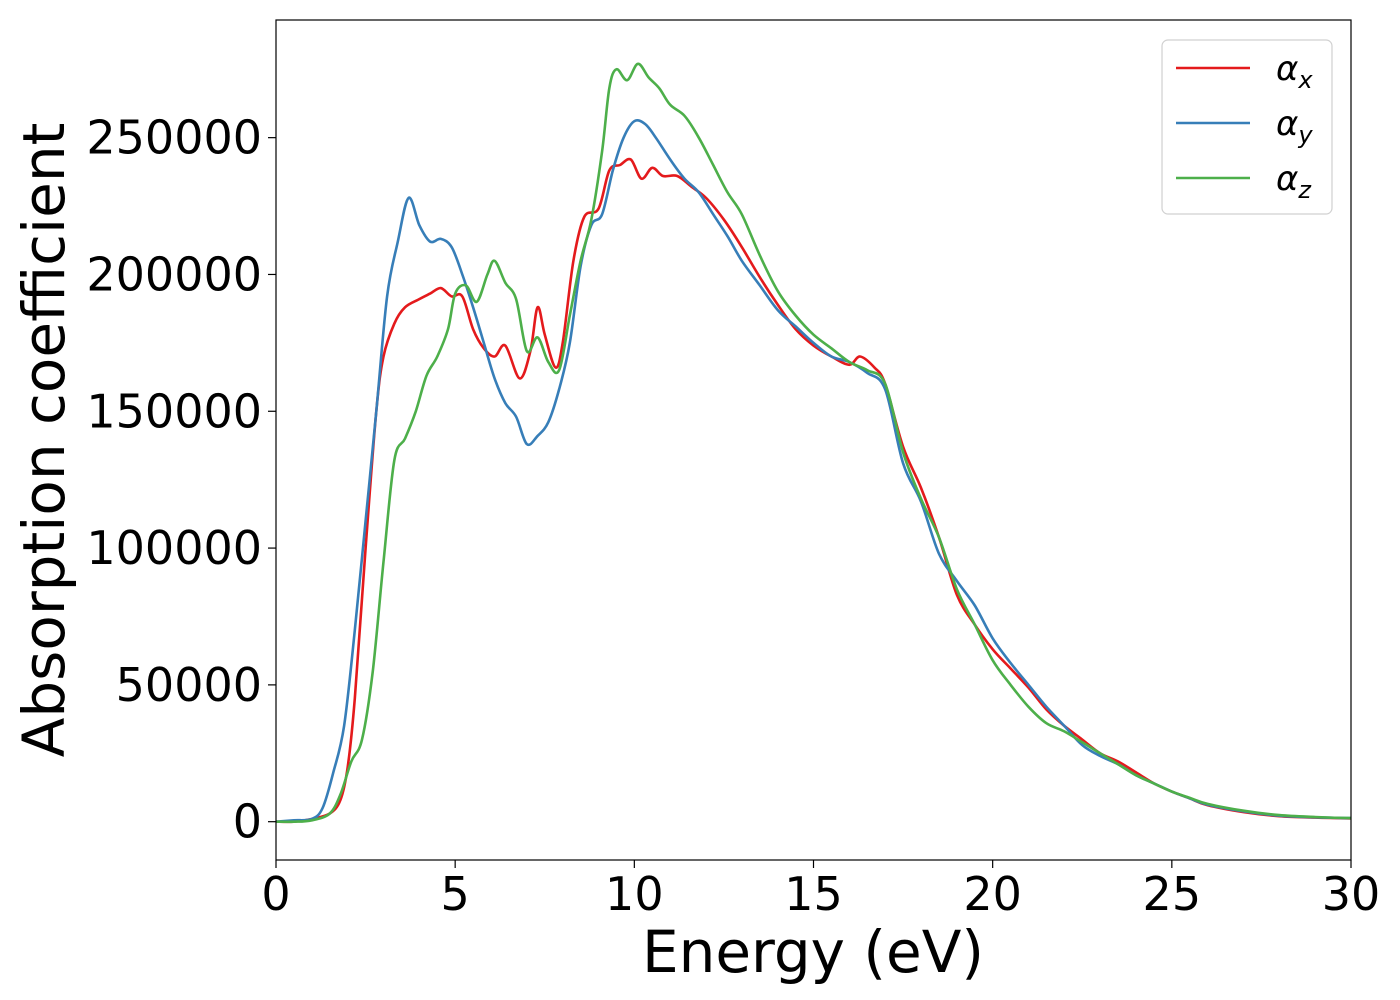 The width and height of the screenshot is (1400, 1000). What do you see at coordinates (634, 894) in the screenshot?
I see `x-tick-label: 10` at bounding box center [634, 894].